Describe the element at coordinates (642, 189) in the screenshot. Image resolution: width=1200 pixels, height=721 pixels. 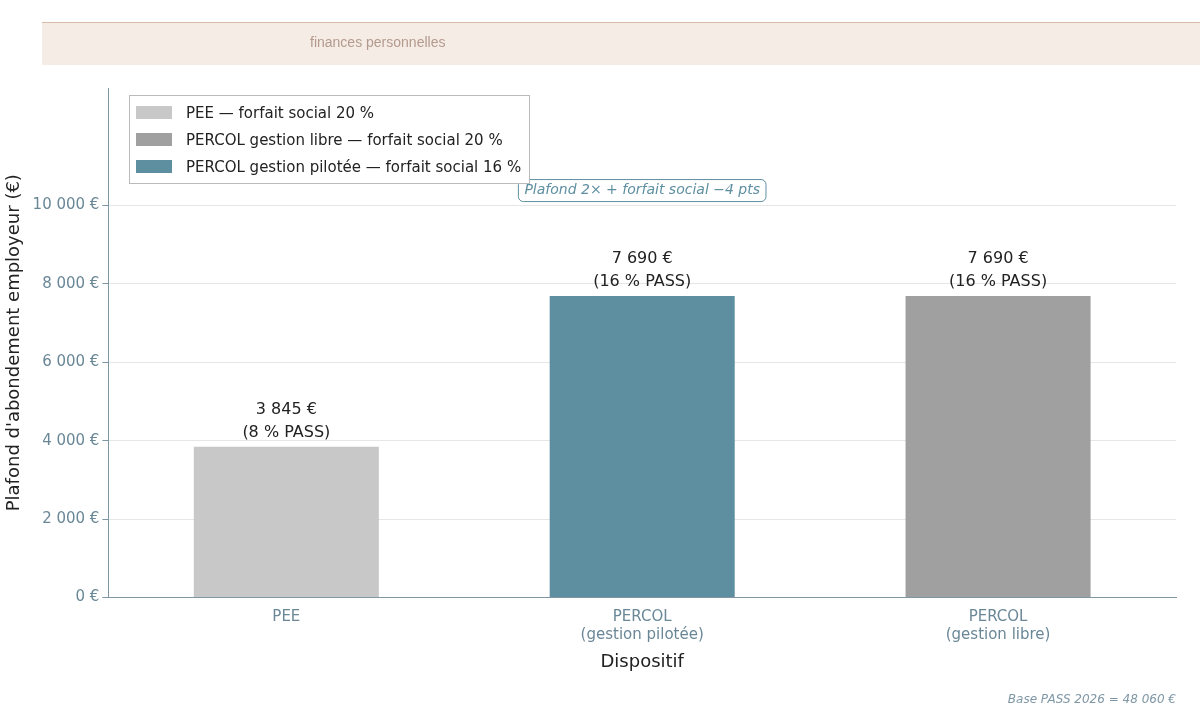
I see `annotation: Plafond 2× + forfait social −4 pts` at that location.